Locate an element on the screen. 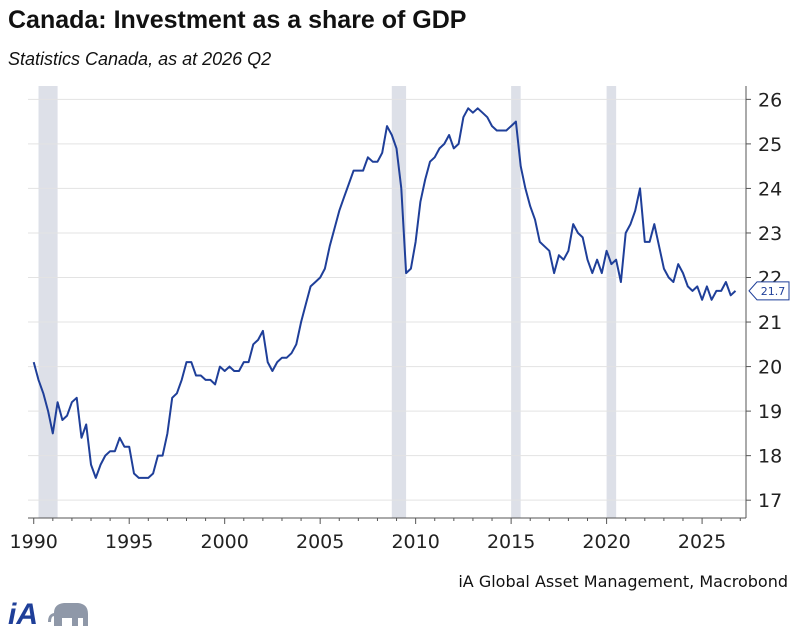 The width and height of the screenshot is (800, 630). y-tick-label: 23 is located at coordinates (770, 234).